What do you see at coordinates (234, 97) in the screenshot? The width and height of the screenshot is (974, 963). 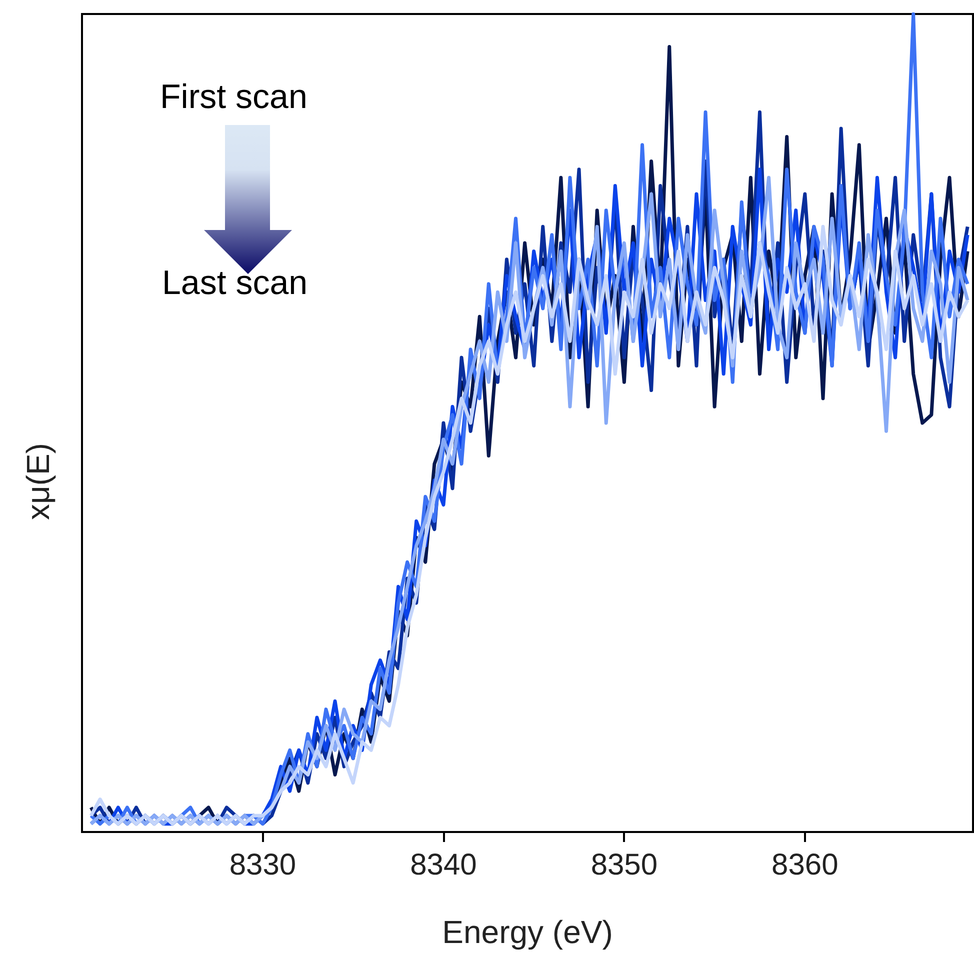 I see `annotation: First scan` at bounding box center [234, 97].